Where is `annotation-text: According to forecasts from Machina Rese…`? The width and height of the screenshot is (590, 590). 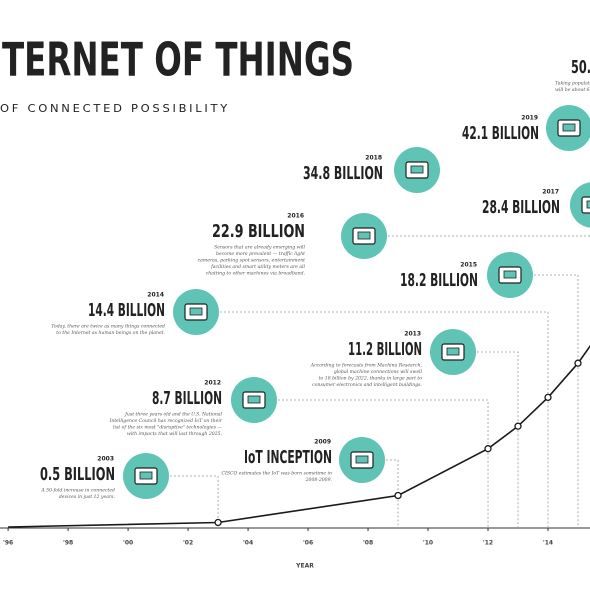 annotation-text: According to forecasts from Machina Rese… is located at coordinates (366, 366).